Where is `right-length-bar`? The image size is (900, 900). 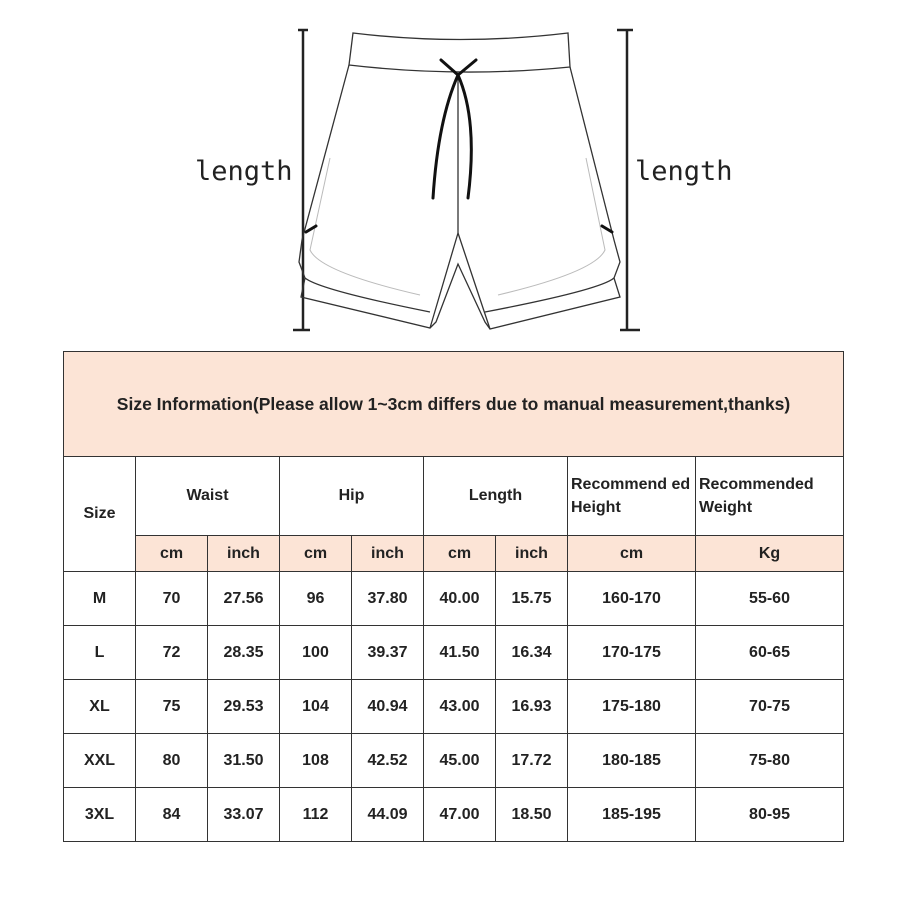
right-length-bar is located at coordinates (628, 180).